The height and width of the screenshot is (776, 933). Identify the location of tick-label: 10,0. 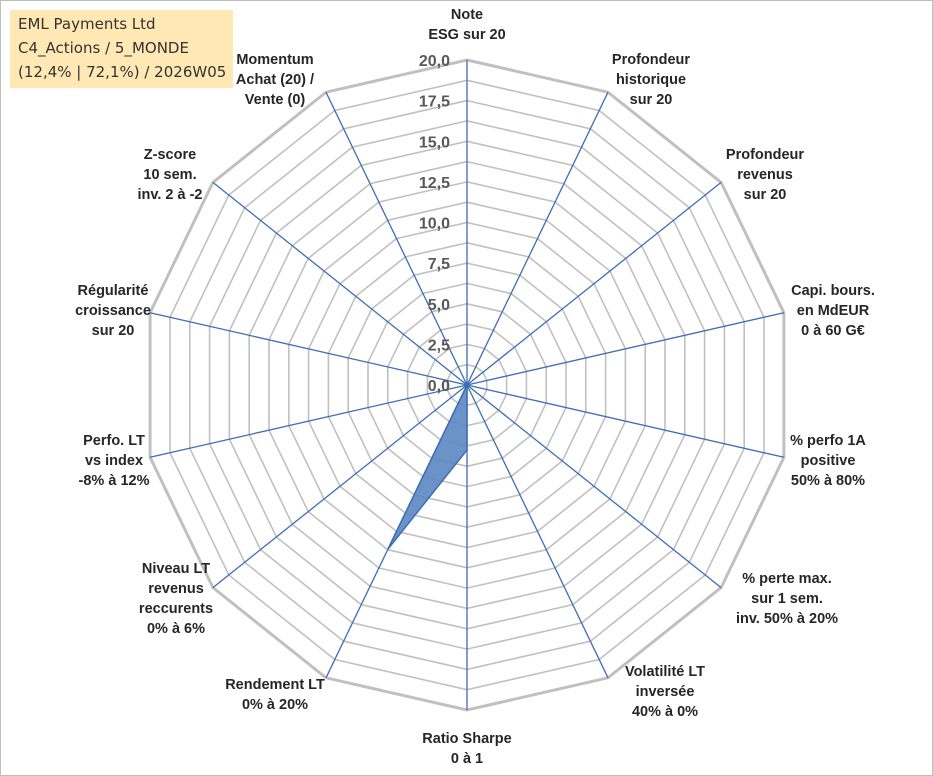
(434, 224).